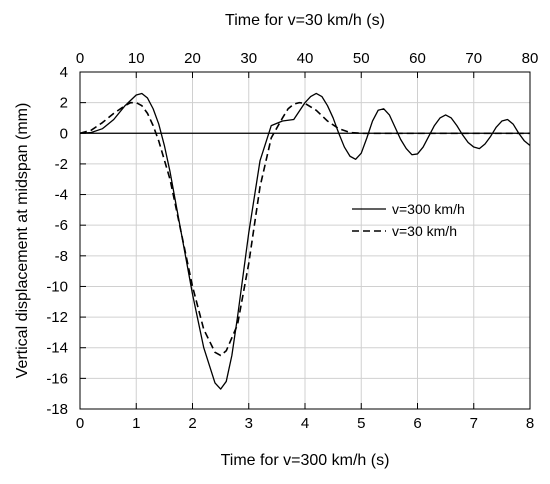 Image resolution: width=550 pixels, height=484 pixels. I want to click on x-tick-label: 2, so click(192, 423).